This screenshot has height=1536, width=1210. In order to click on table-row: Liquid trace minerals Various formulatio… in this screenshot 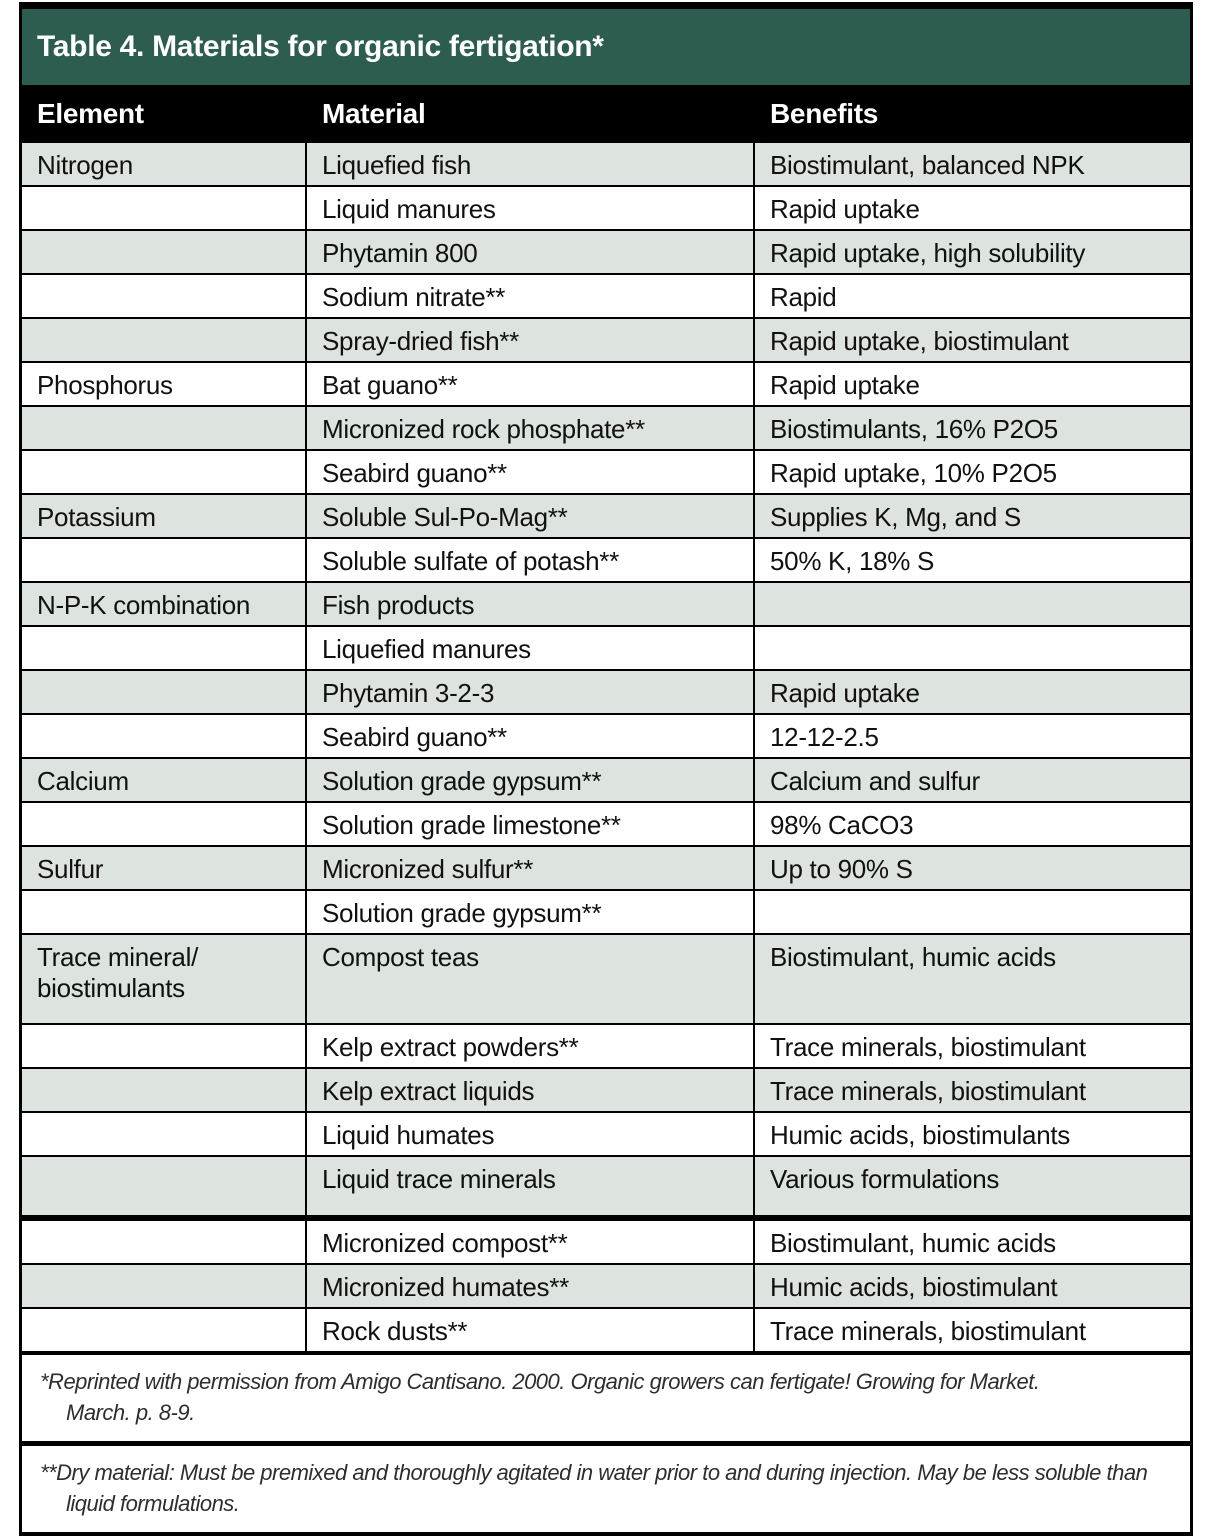, I will do `click(606, 1189)`.